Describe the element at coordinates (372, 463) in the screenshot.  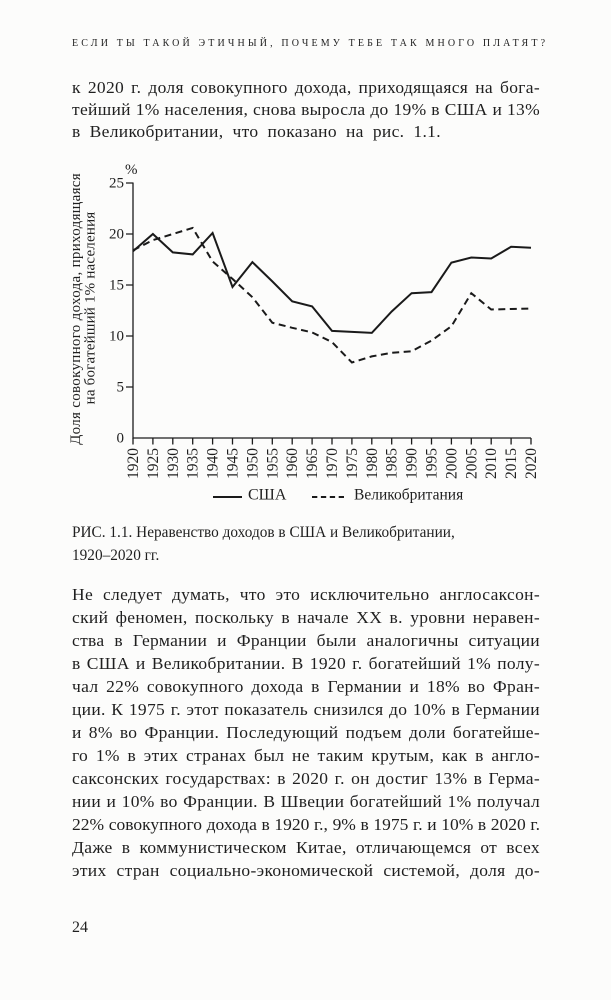
I see `svg-text: 1980` at that location.